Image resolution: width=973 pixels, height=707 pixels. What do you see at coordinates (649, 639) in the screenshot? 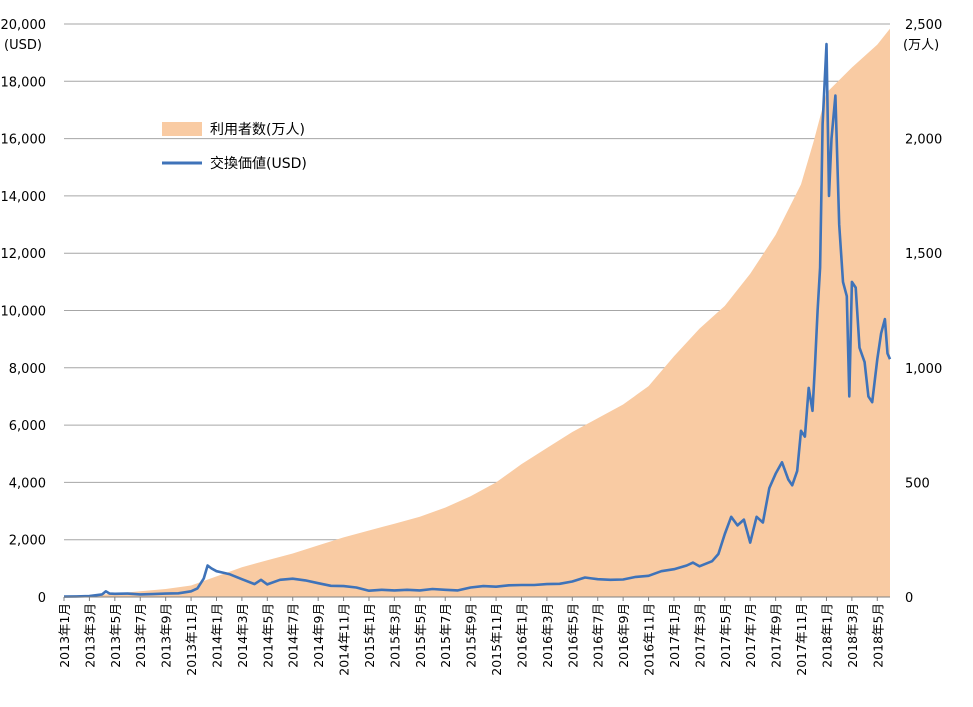
I see `x-axis-tick-label: 2016年11月` at bounding box center [649, 639].